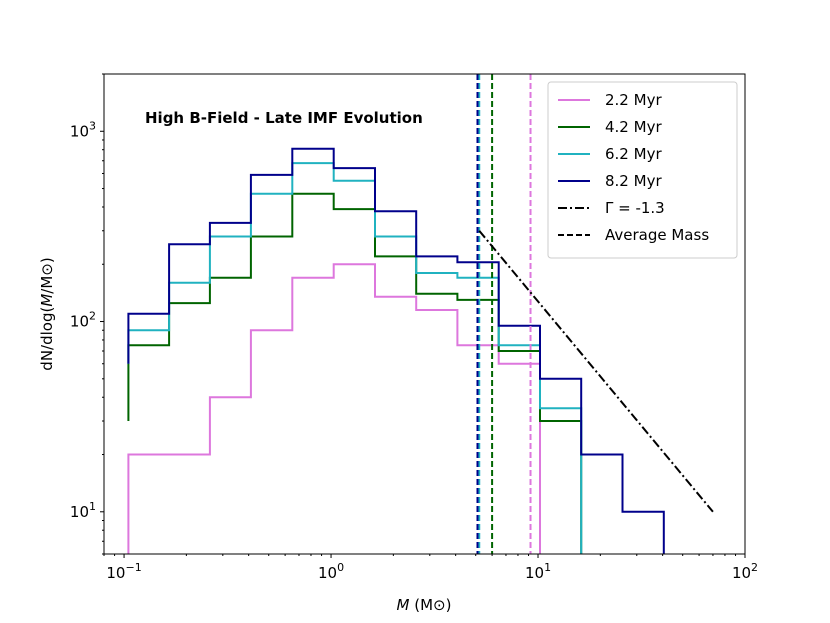  Describe the element at coordinates (123, 571) in the screenshot. I see `x-tick-label: 10⁻¹` at that location.